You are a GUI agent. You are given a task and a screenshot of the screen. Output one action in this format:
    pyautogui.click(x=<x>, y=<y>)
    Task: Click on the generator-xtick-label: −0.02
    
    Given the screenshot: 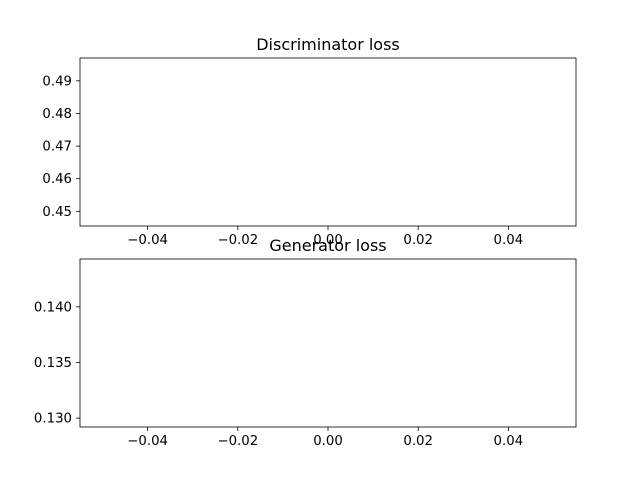 What is the action you would take?
    pyautogui.click(x=237, y=441)
    